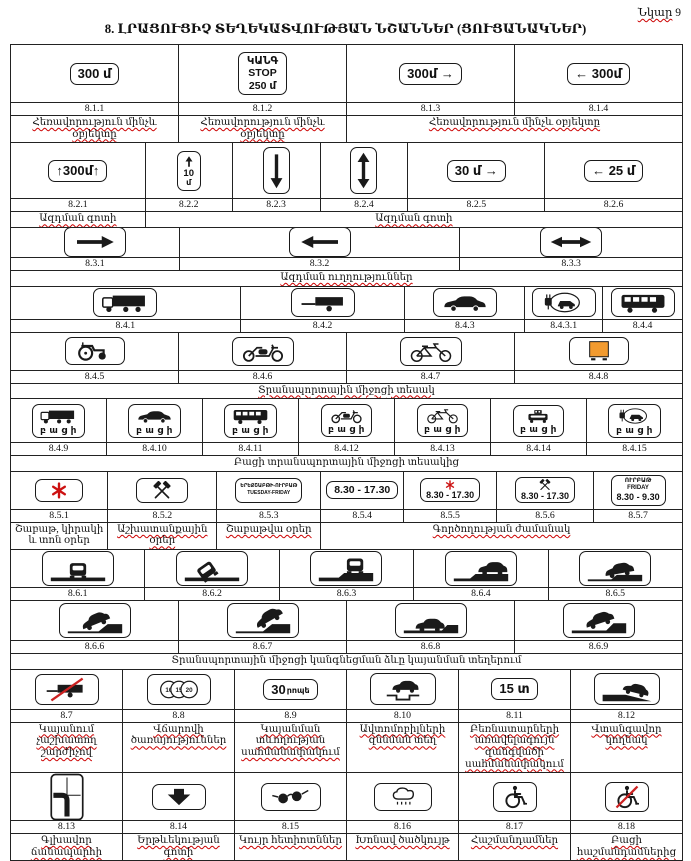  Describe the element at coordinates (346, 277) in the screenshot. I see `caption-text: Ազդման ուղղություններ` at that location.